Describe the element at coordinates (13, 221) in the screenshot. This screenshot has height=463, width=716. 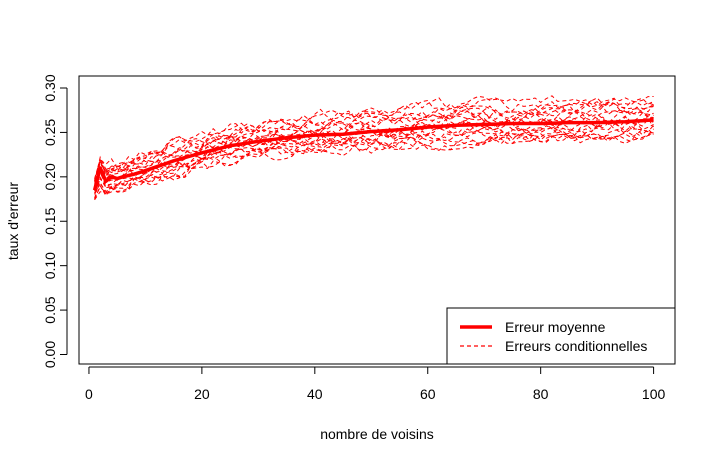
I see `y-axis-title: taux d'erreur` at that location.